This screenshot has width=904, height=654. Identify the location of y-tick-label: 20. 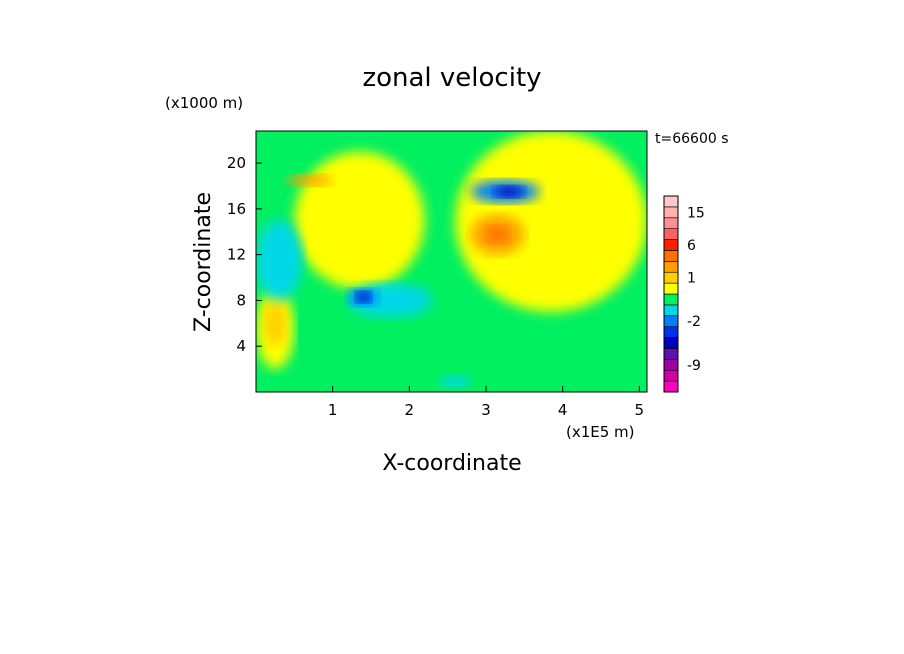
(236, 163).